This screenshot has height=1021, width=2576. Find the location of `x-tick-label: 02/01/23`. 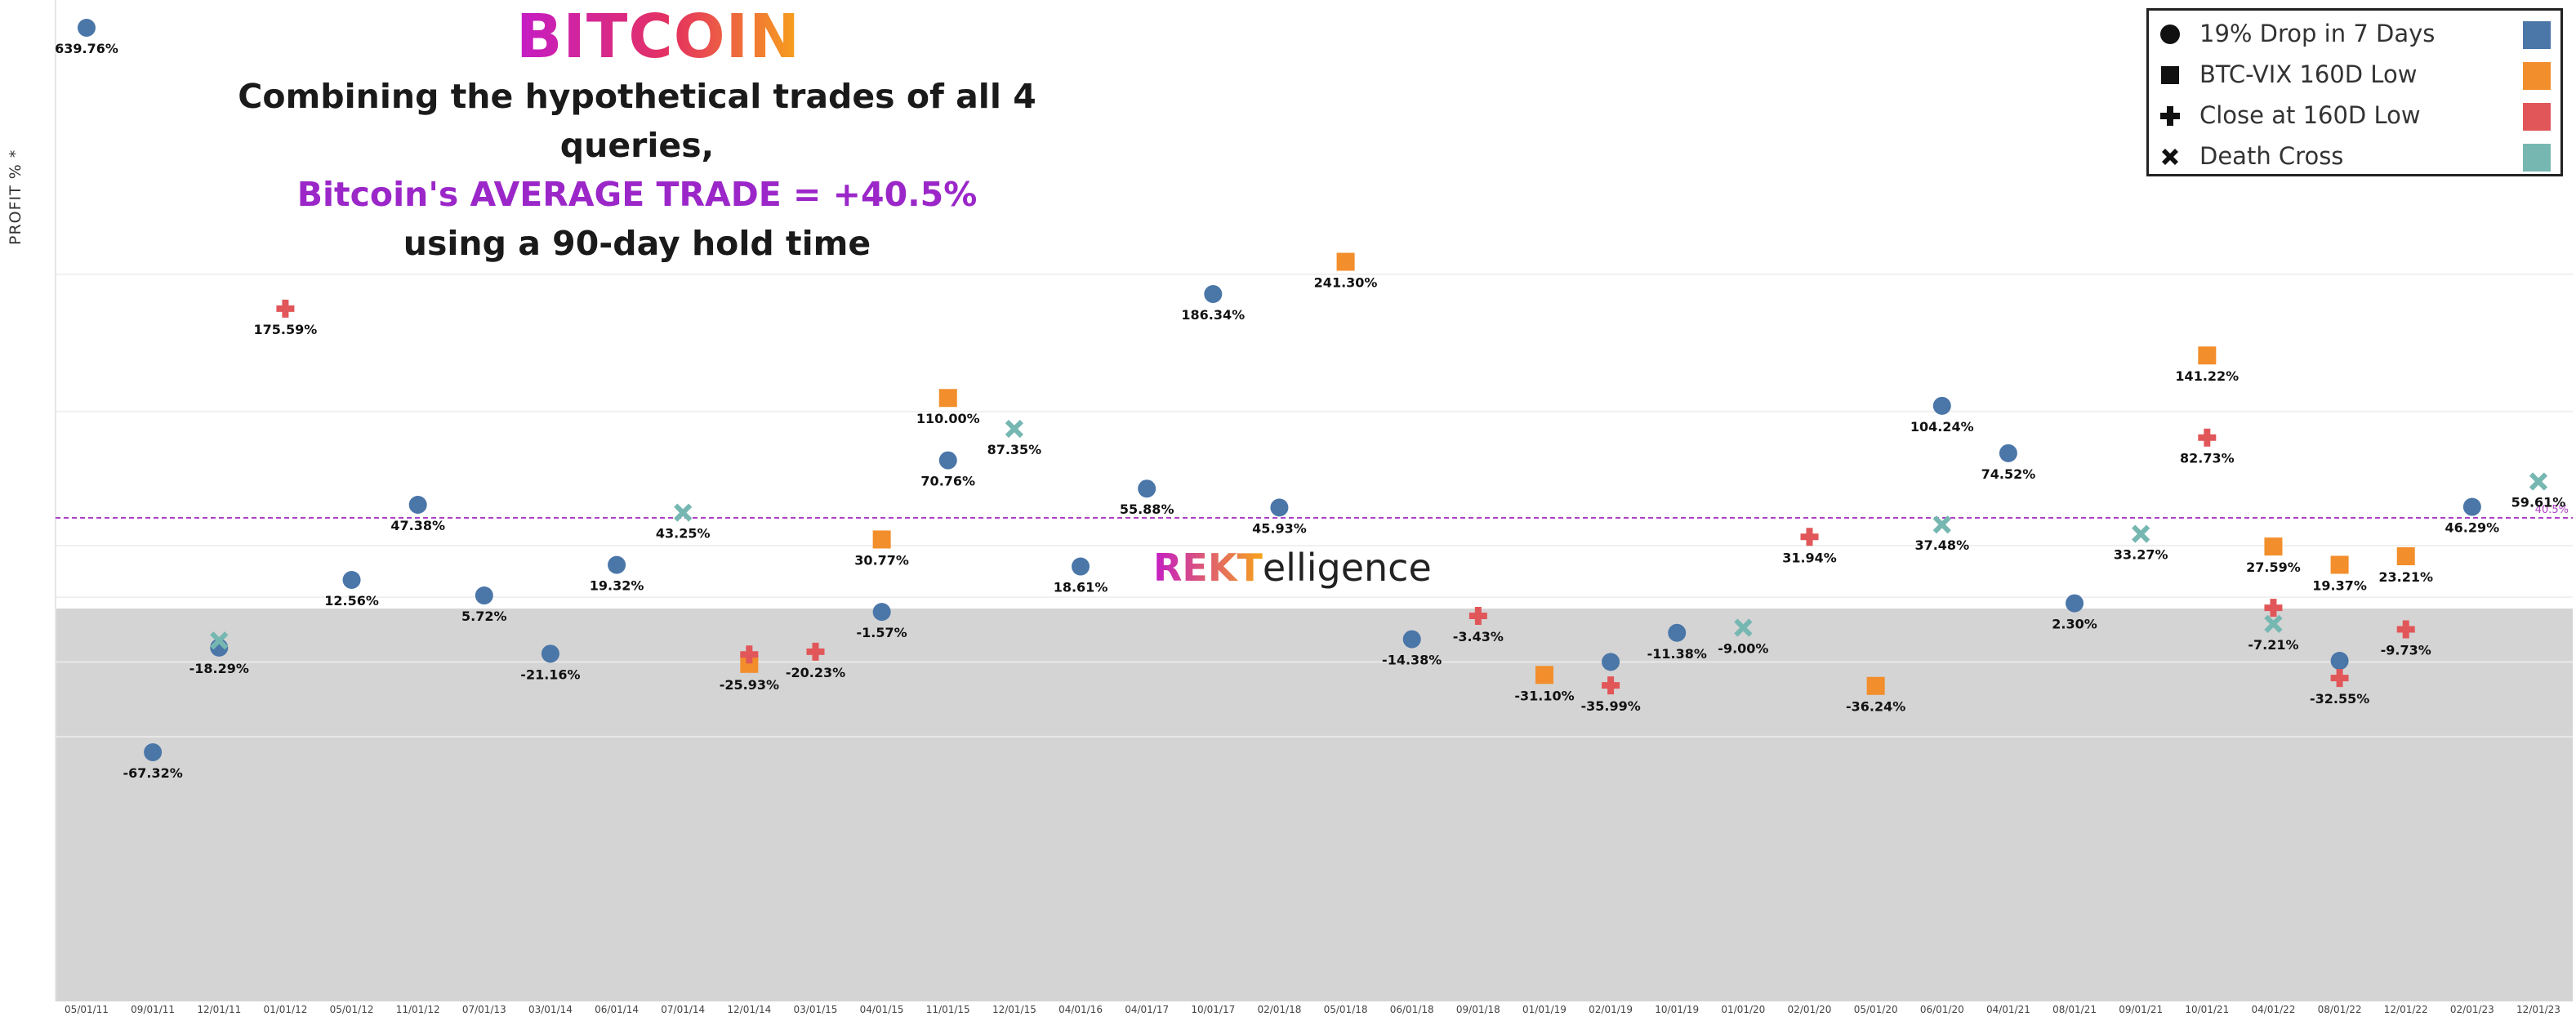

x-tick-label: 02/01/23 is located at coordinates (2472, 1009).